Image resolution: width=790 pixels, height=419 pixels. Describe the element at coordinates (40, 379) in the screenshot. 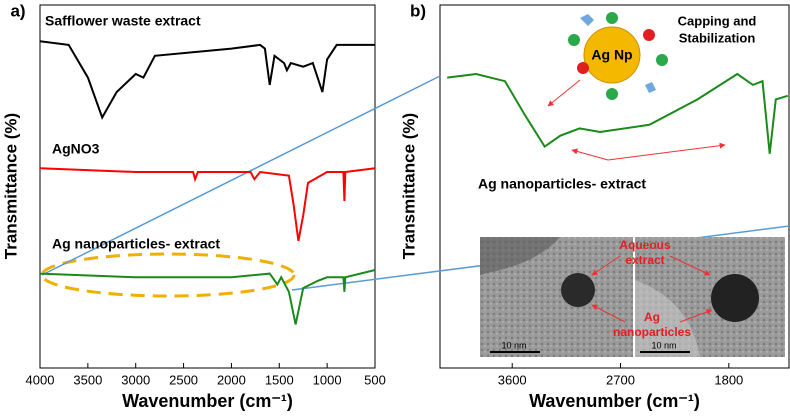

I see `x-tick-label: 4000` at that location.